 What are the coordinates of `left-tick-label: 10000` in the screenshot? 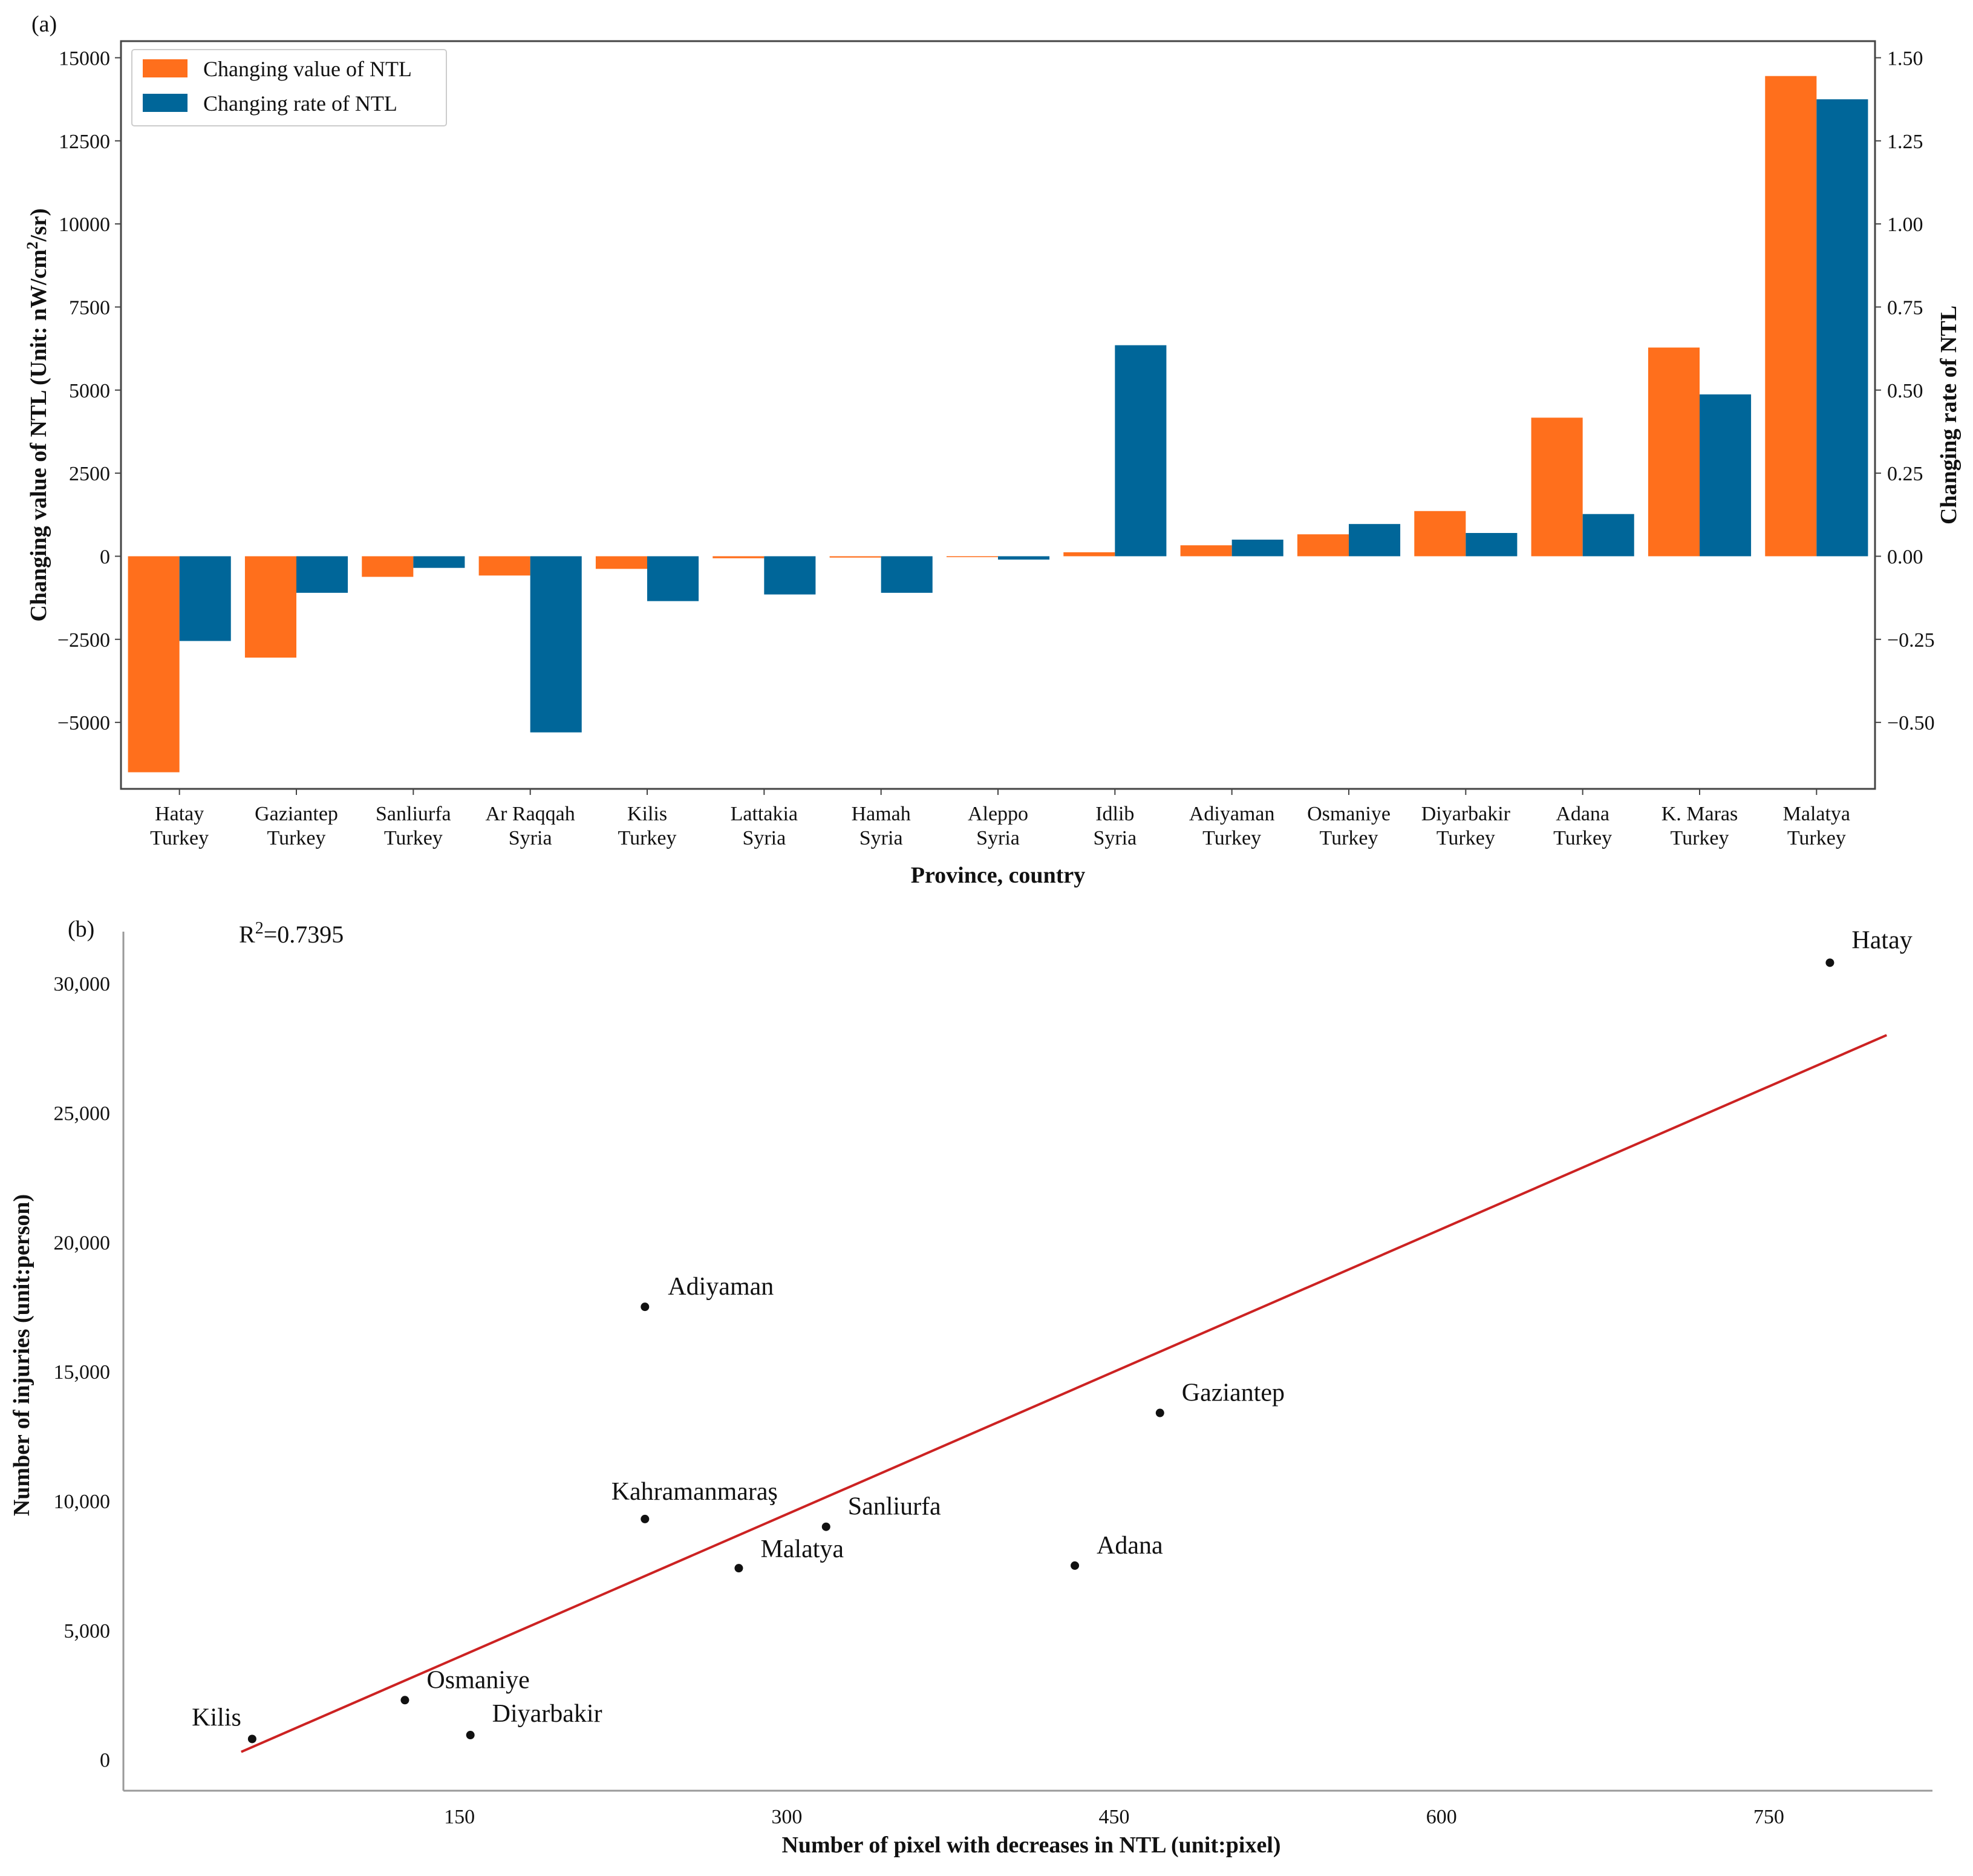 It's located at (84, 225).